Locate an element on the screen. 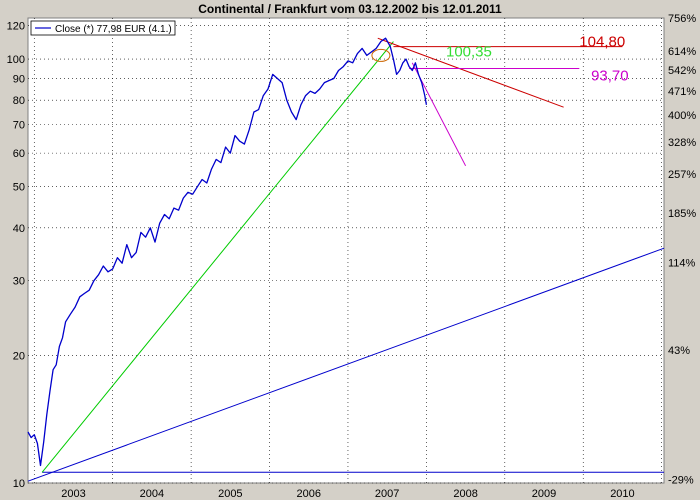 This screenshot has height=500, width=700. annotations: 104,80 100,35 93,70 is located at coordinates (537, 59).